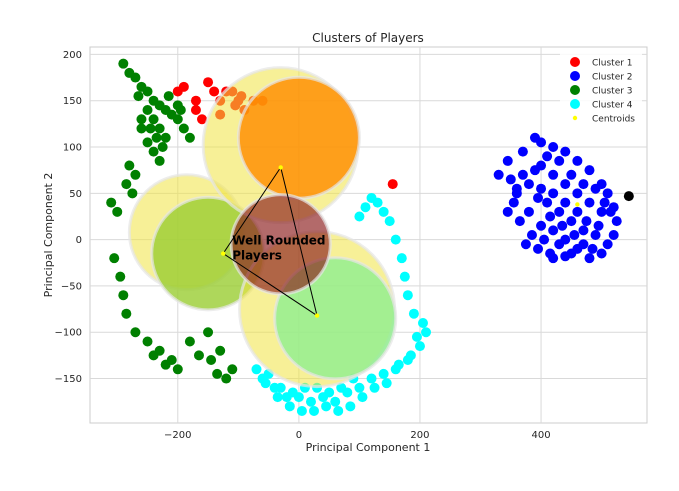  What do you see at coordinates (368, 38) in the screenshot?
I see `chart-title: Clusters of Players` at bounding box center [368, 38].